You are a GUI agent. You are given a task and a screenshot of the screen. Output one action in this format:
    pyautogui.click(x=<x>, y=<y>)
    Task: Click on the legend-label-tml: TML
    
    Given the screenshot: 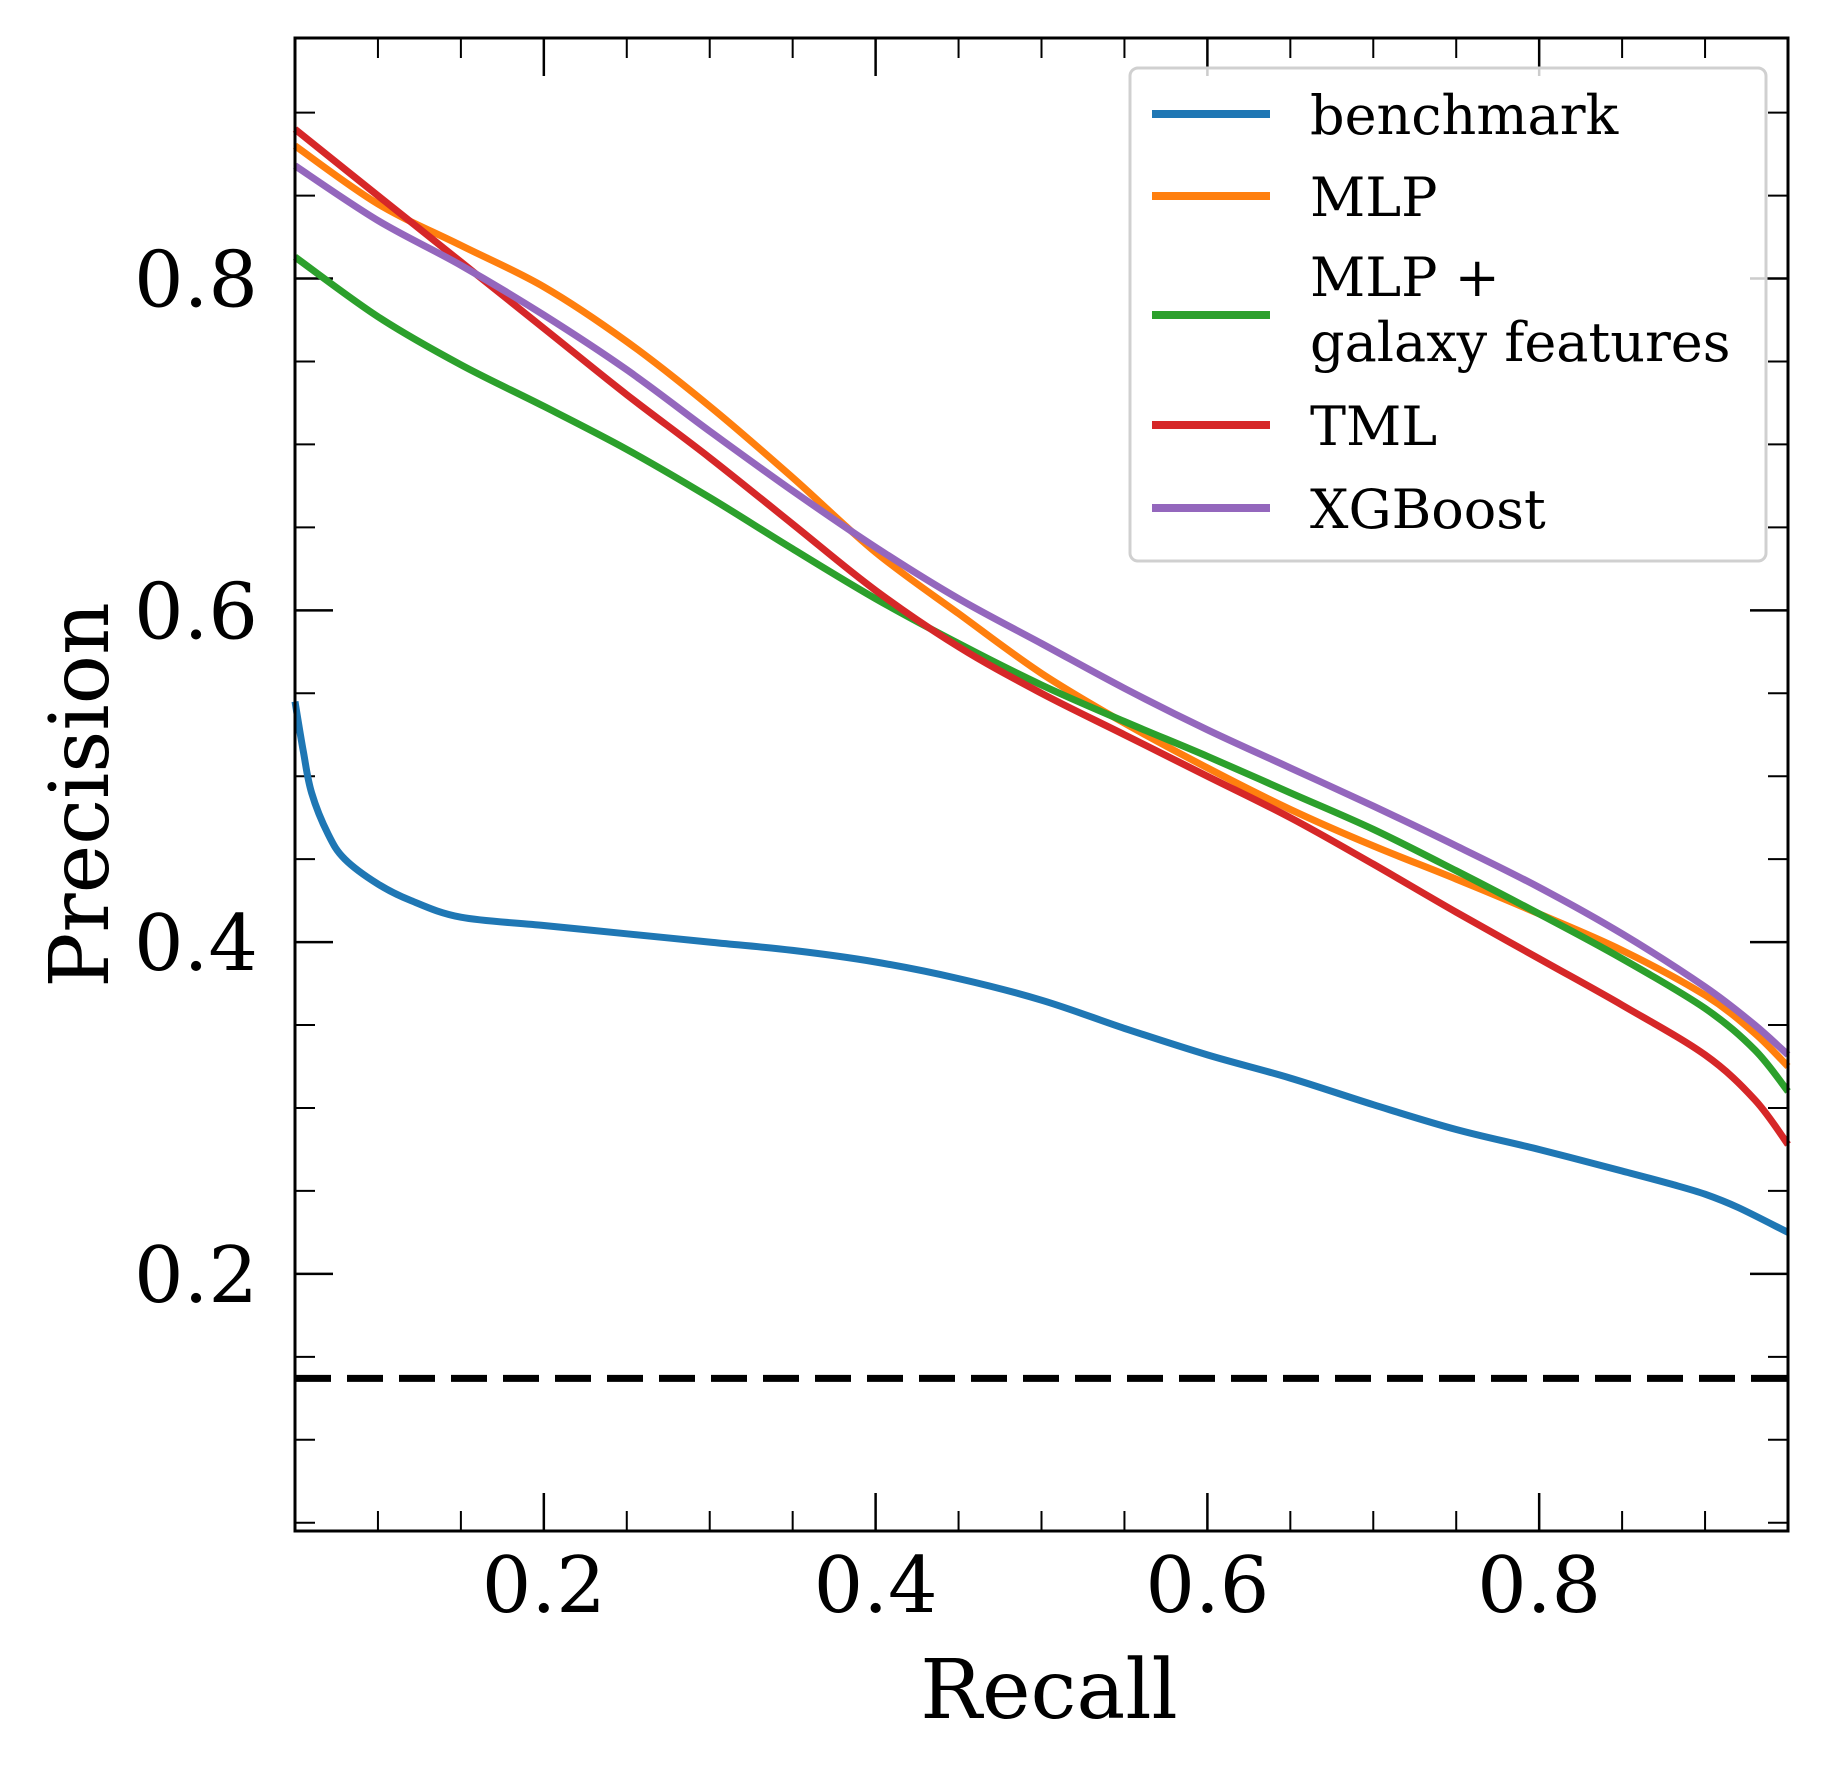 What is the action you would take?
    pyautogui.click(x=1373, y=426)
    